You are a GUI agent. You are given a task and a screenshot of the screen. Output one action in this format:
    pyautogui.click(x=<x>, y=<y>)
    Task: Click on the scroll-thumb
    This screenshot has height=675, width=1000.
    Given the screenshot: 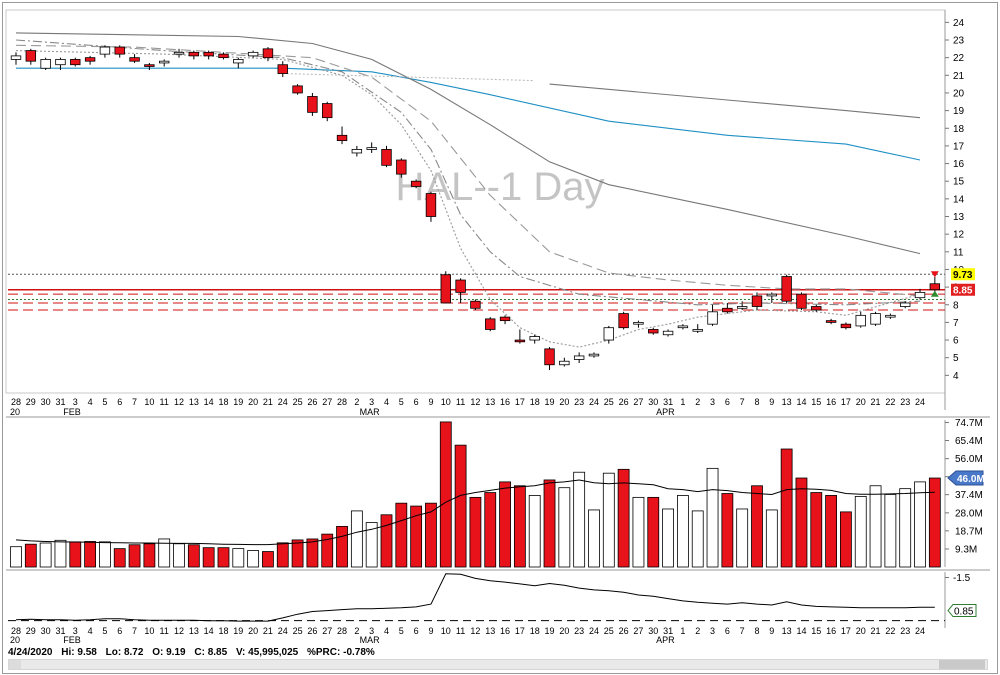 What is the action you would take?
    pyautogui.click(x=962, y=664)
    